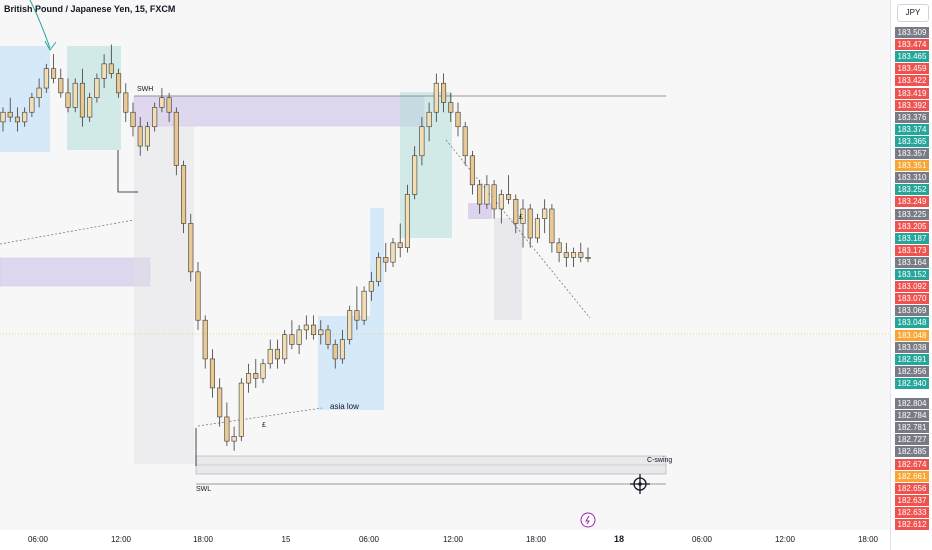  What do you see at coordinates (90, 9) in the screenshot?
I see `chart-title: British Pound / Japanese Yen, 15, FXCM` at bounding box center [90, 9].